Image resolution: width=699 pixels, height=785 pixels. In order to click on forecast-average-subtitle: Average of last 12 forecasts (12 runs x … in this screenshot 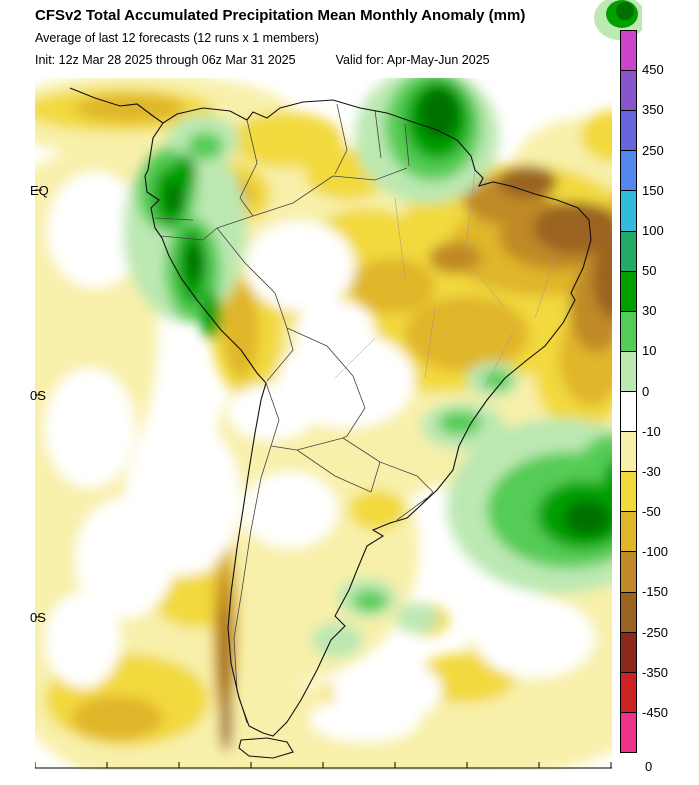, I will do `click(177, 38)`.